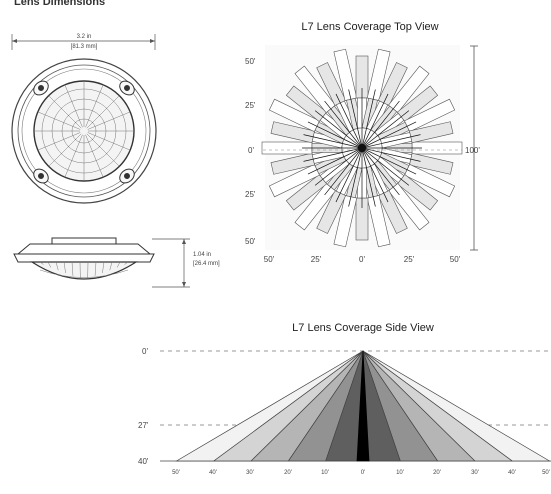 The height and width of the screenshot is (494, 551). What do you see at coordinates (363, 328) in the screenshot?
I see `side-view-title: L7 Lens Coverage Side View` at bounding box center [363, 328].